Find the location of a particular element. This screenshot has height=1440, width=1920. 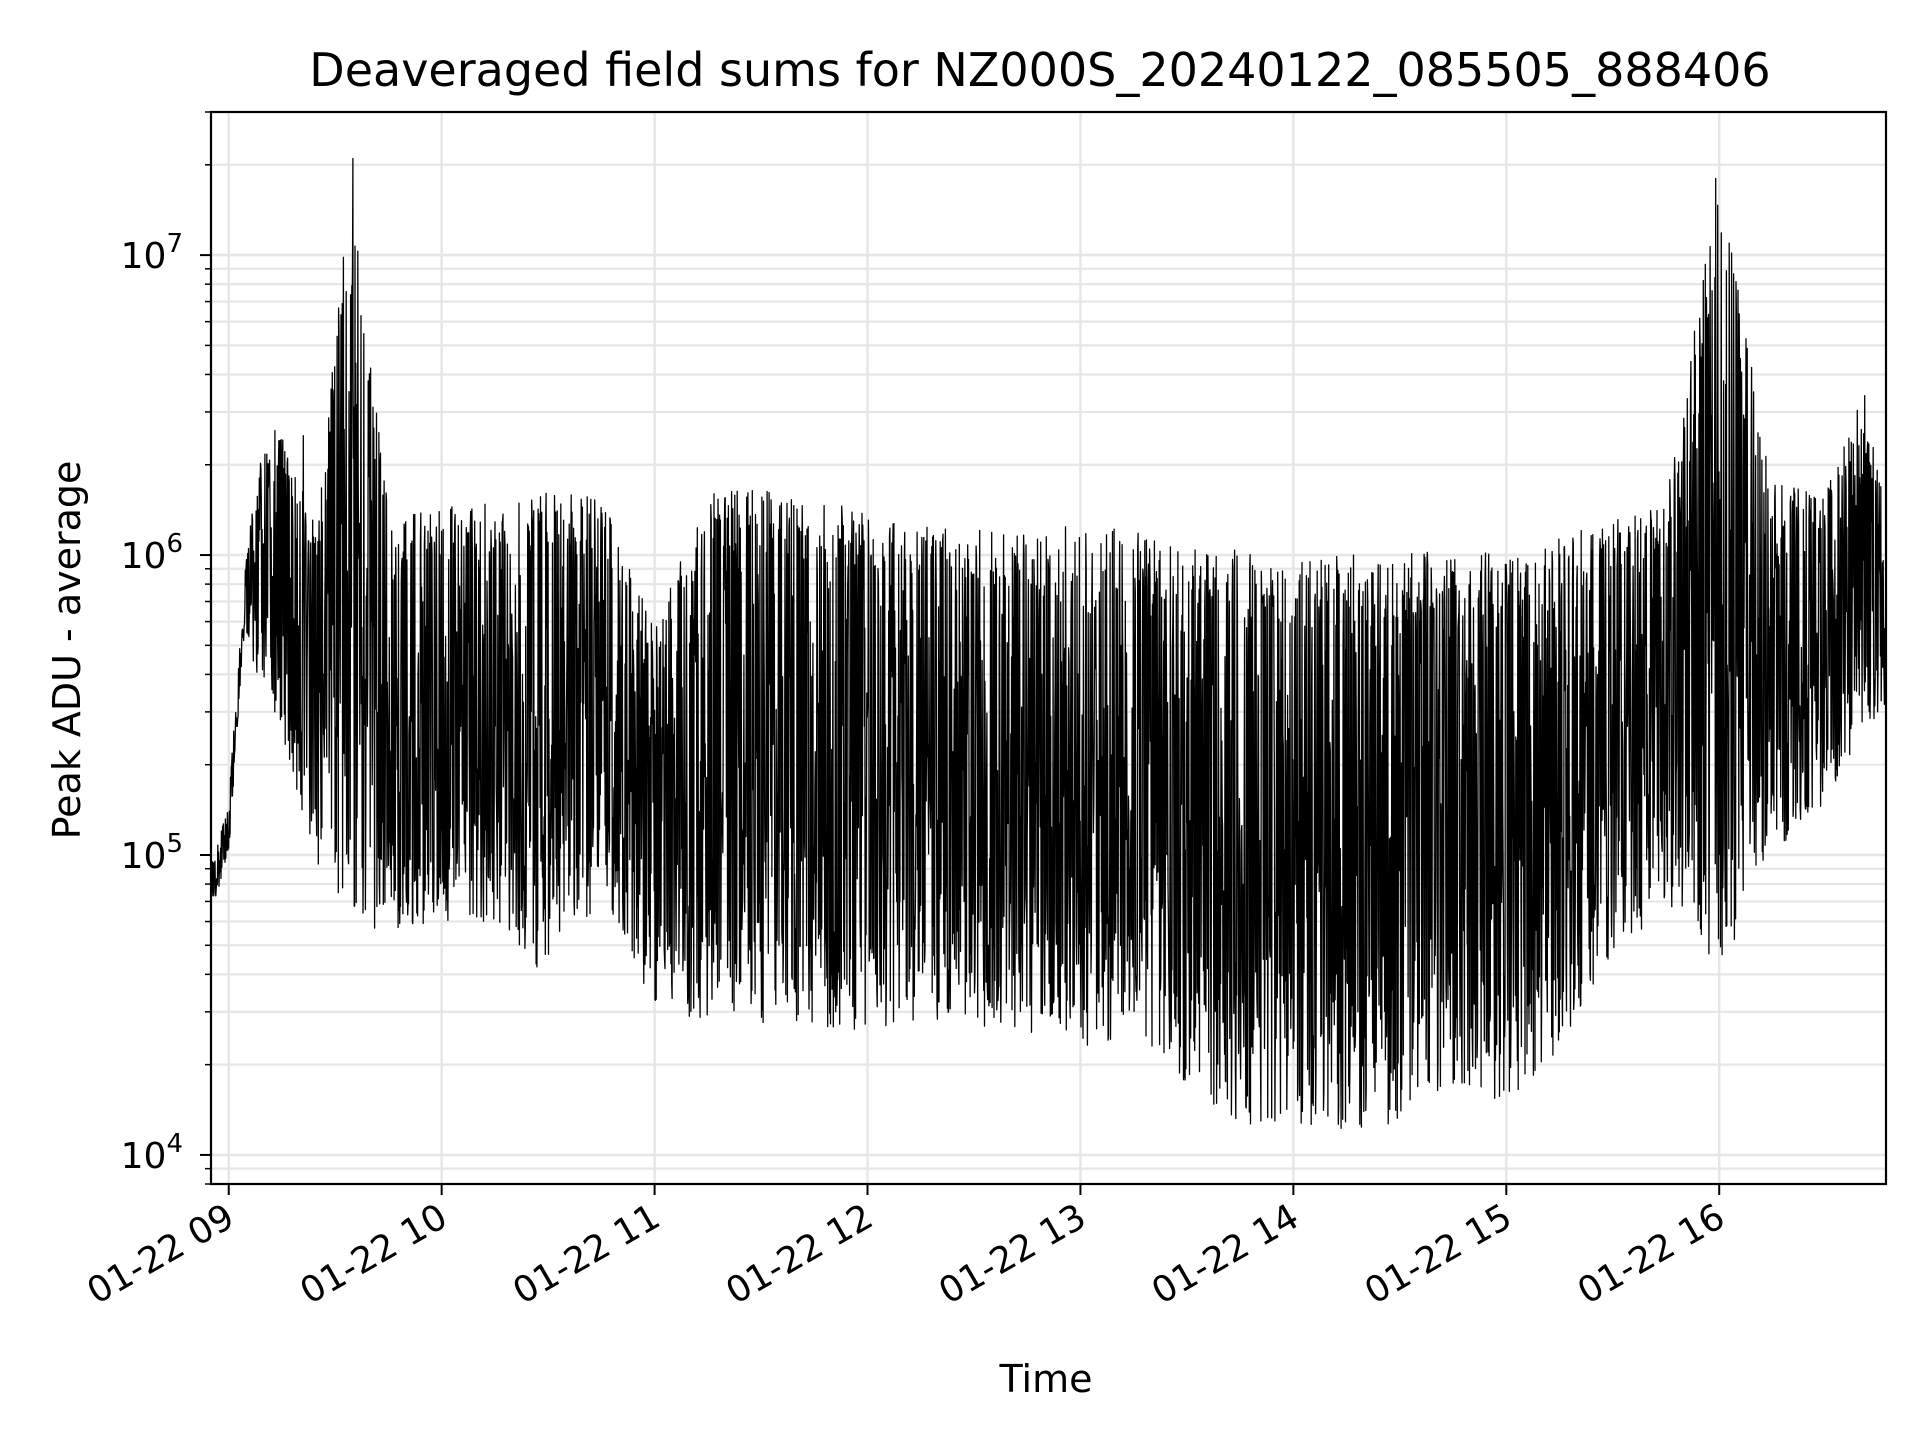

x-axis-label: Time is located at coordinates (1046, 1379).